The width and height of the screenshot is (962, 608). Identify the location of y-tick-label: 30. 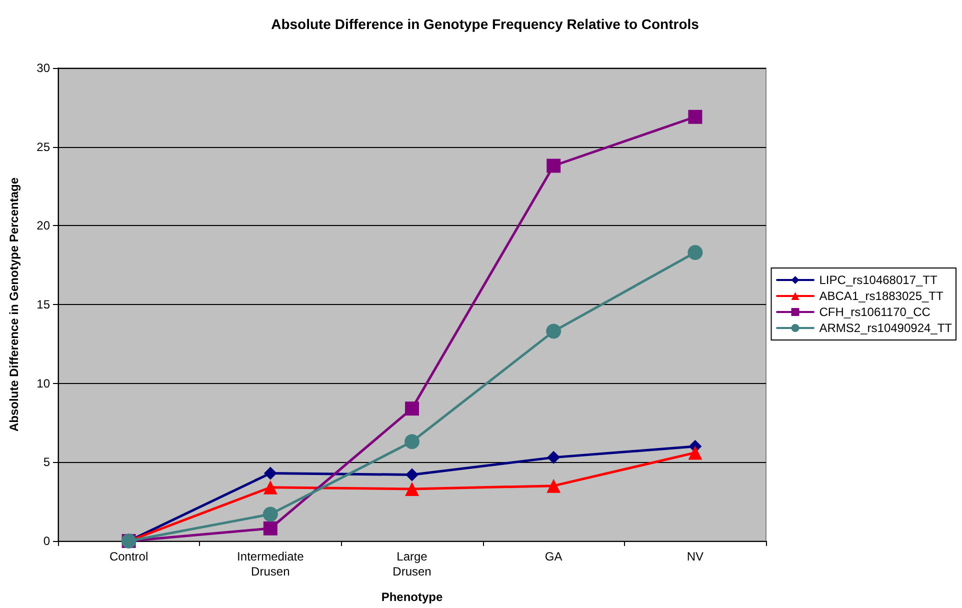
(43, 68).